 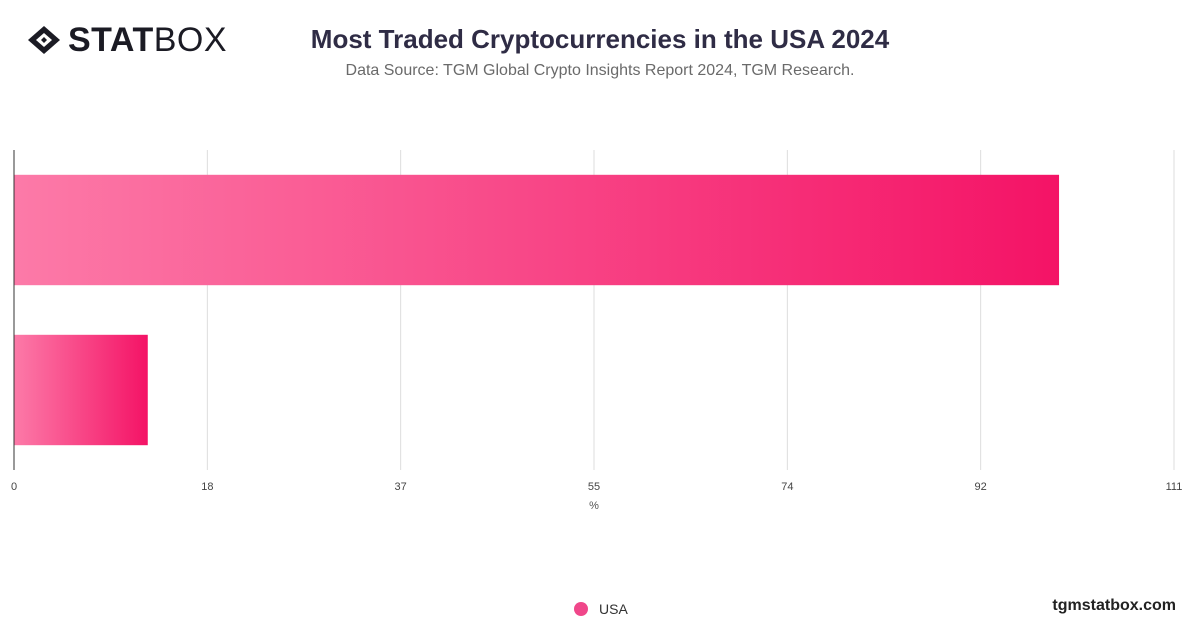 I want to click on legend-marker-usa, so click(x=581, y=609).